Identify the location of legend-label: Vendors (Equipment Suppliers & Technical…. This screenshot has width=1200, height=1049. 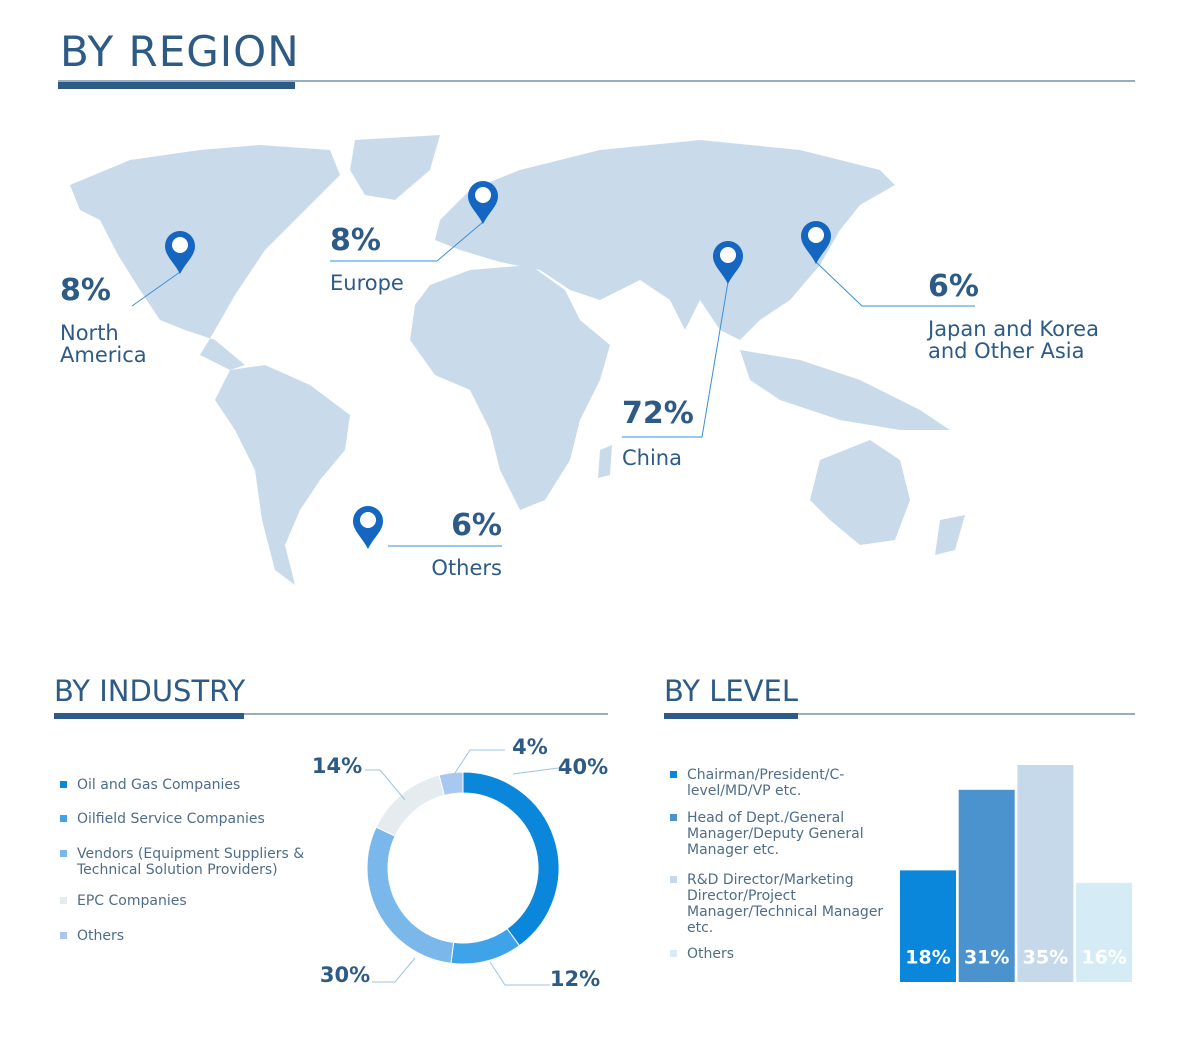
(191, 862).